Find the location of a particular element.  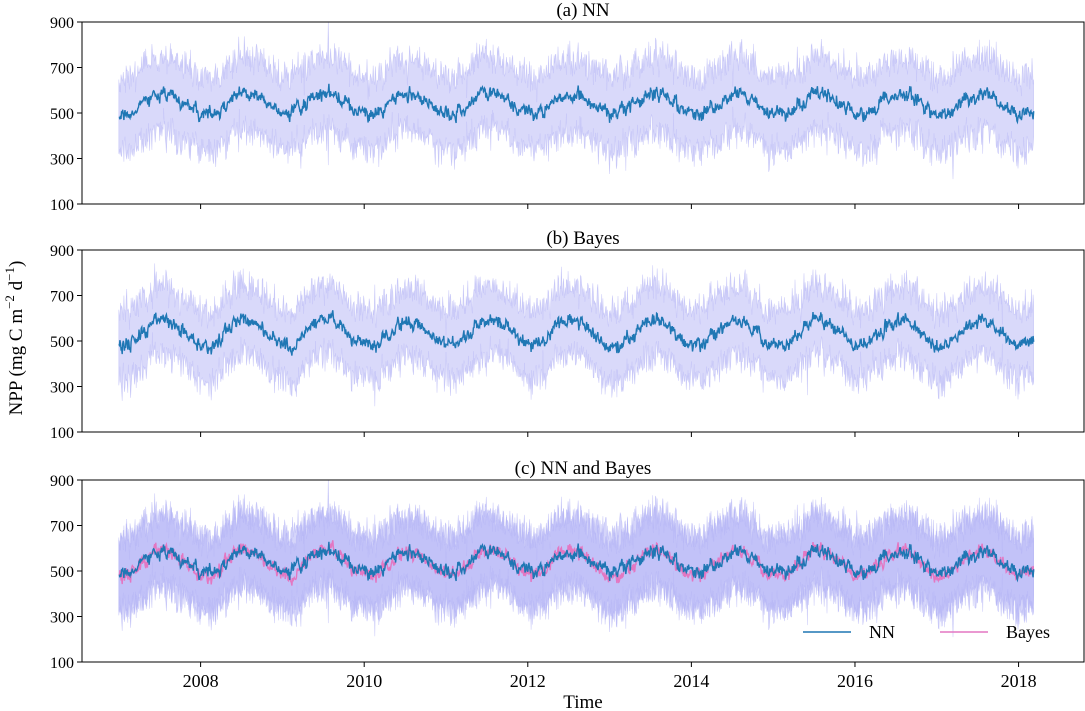

x-axis-label: Time is located at coordinates (582, 701).